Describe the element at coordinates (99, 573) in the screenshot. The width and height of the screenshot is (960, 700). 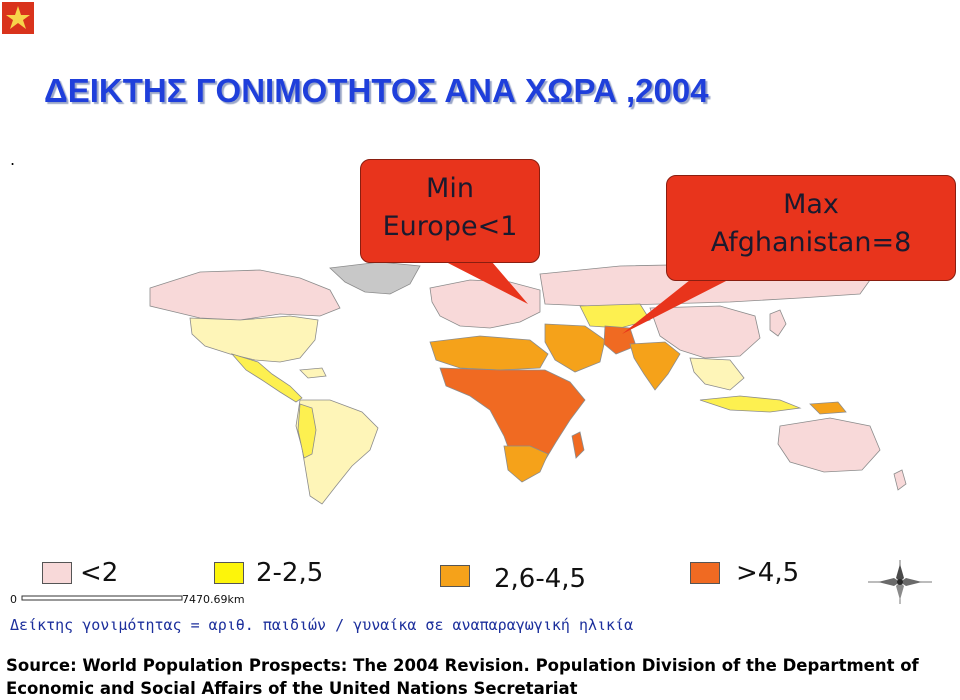
I see `legend-label-lt2: <2` at that location.